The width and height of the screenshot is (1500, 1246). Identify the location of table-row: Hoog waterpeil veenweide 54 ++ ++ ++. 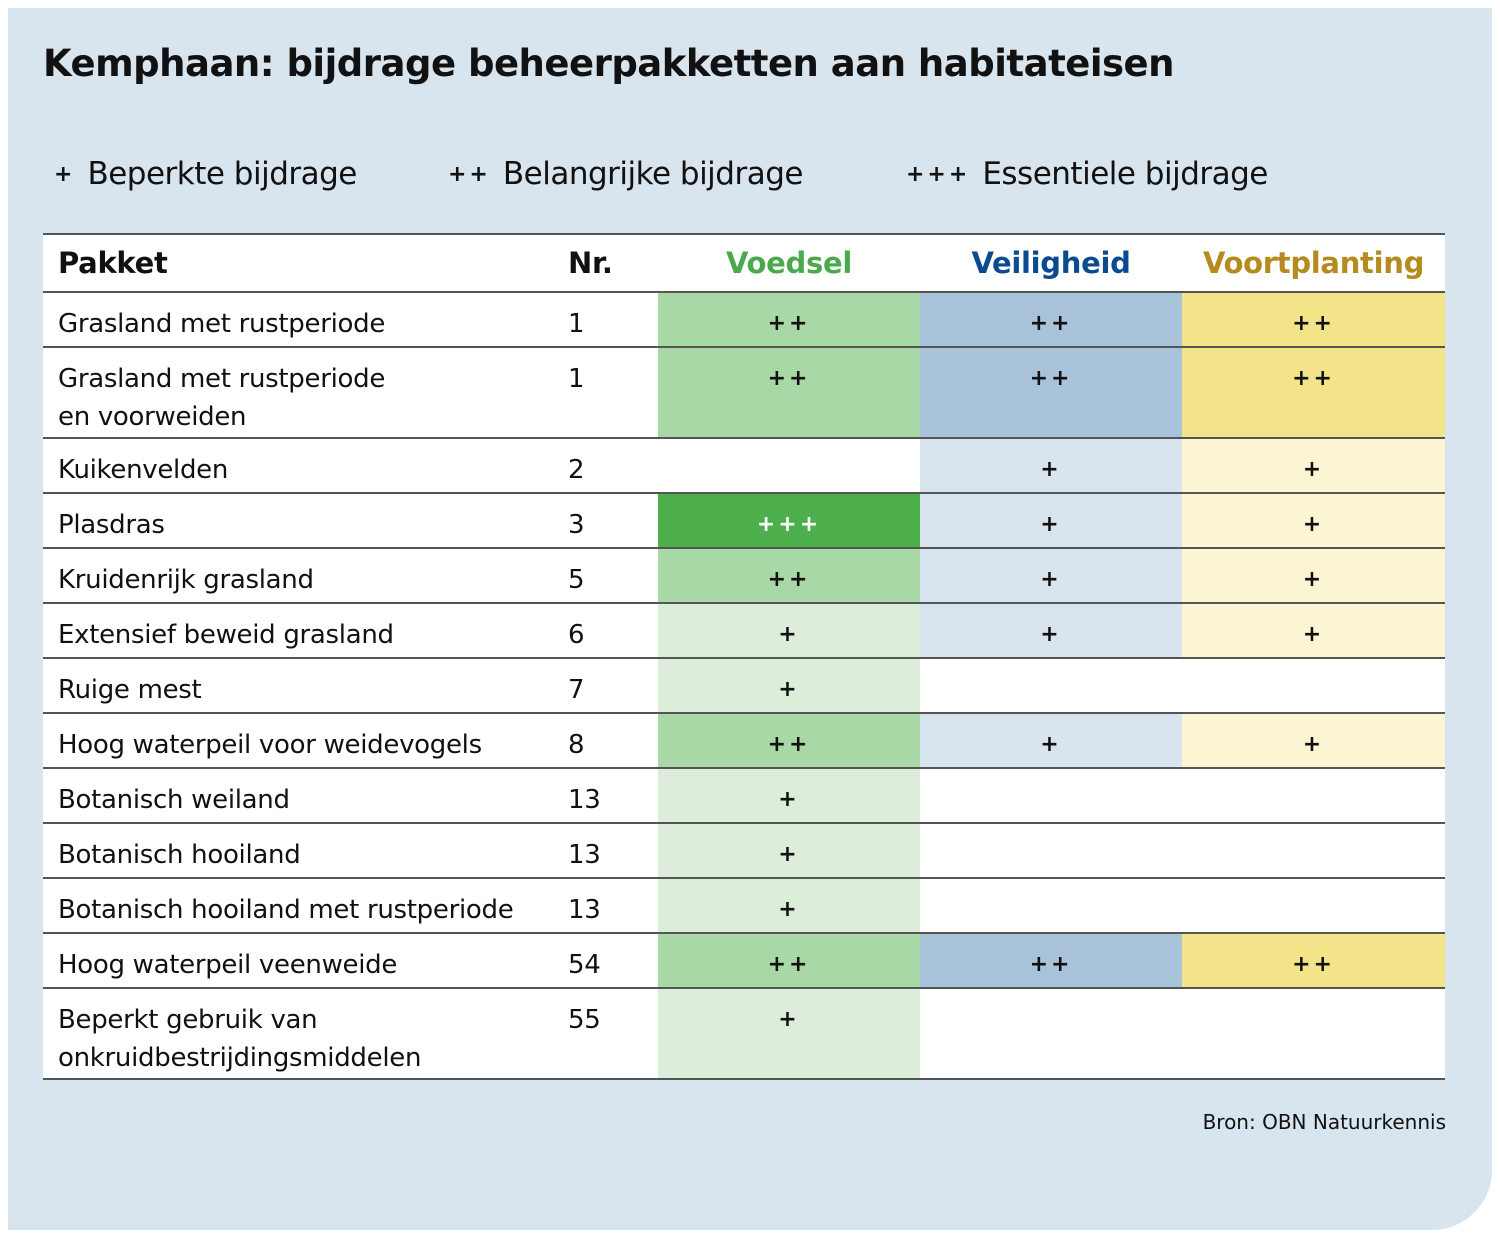
(744, 960).